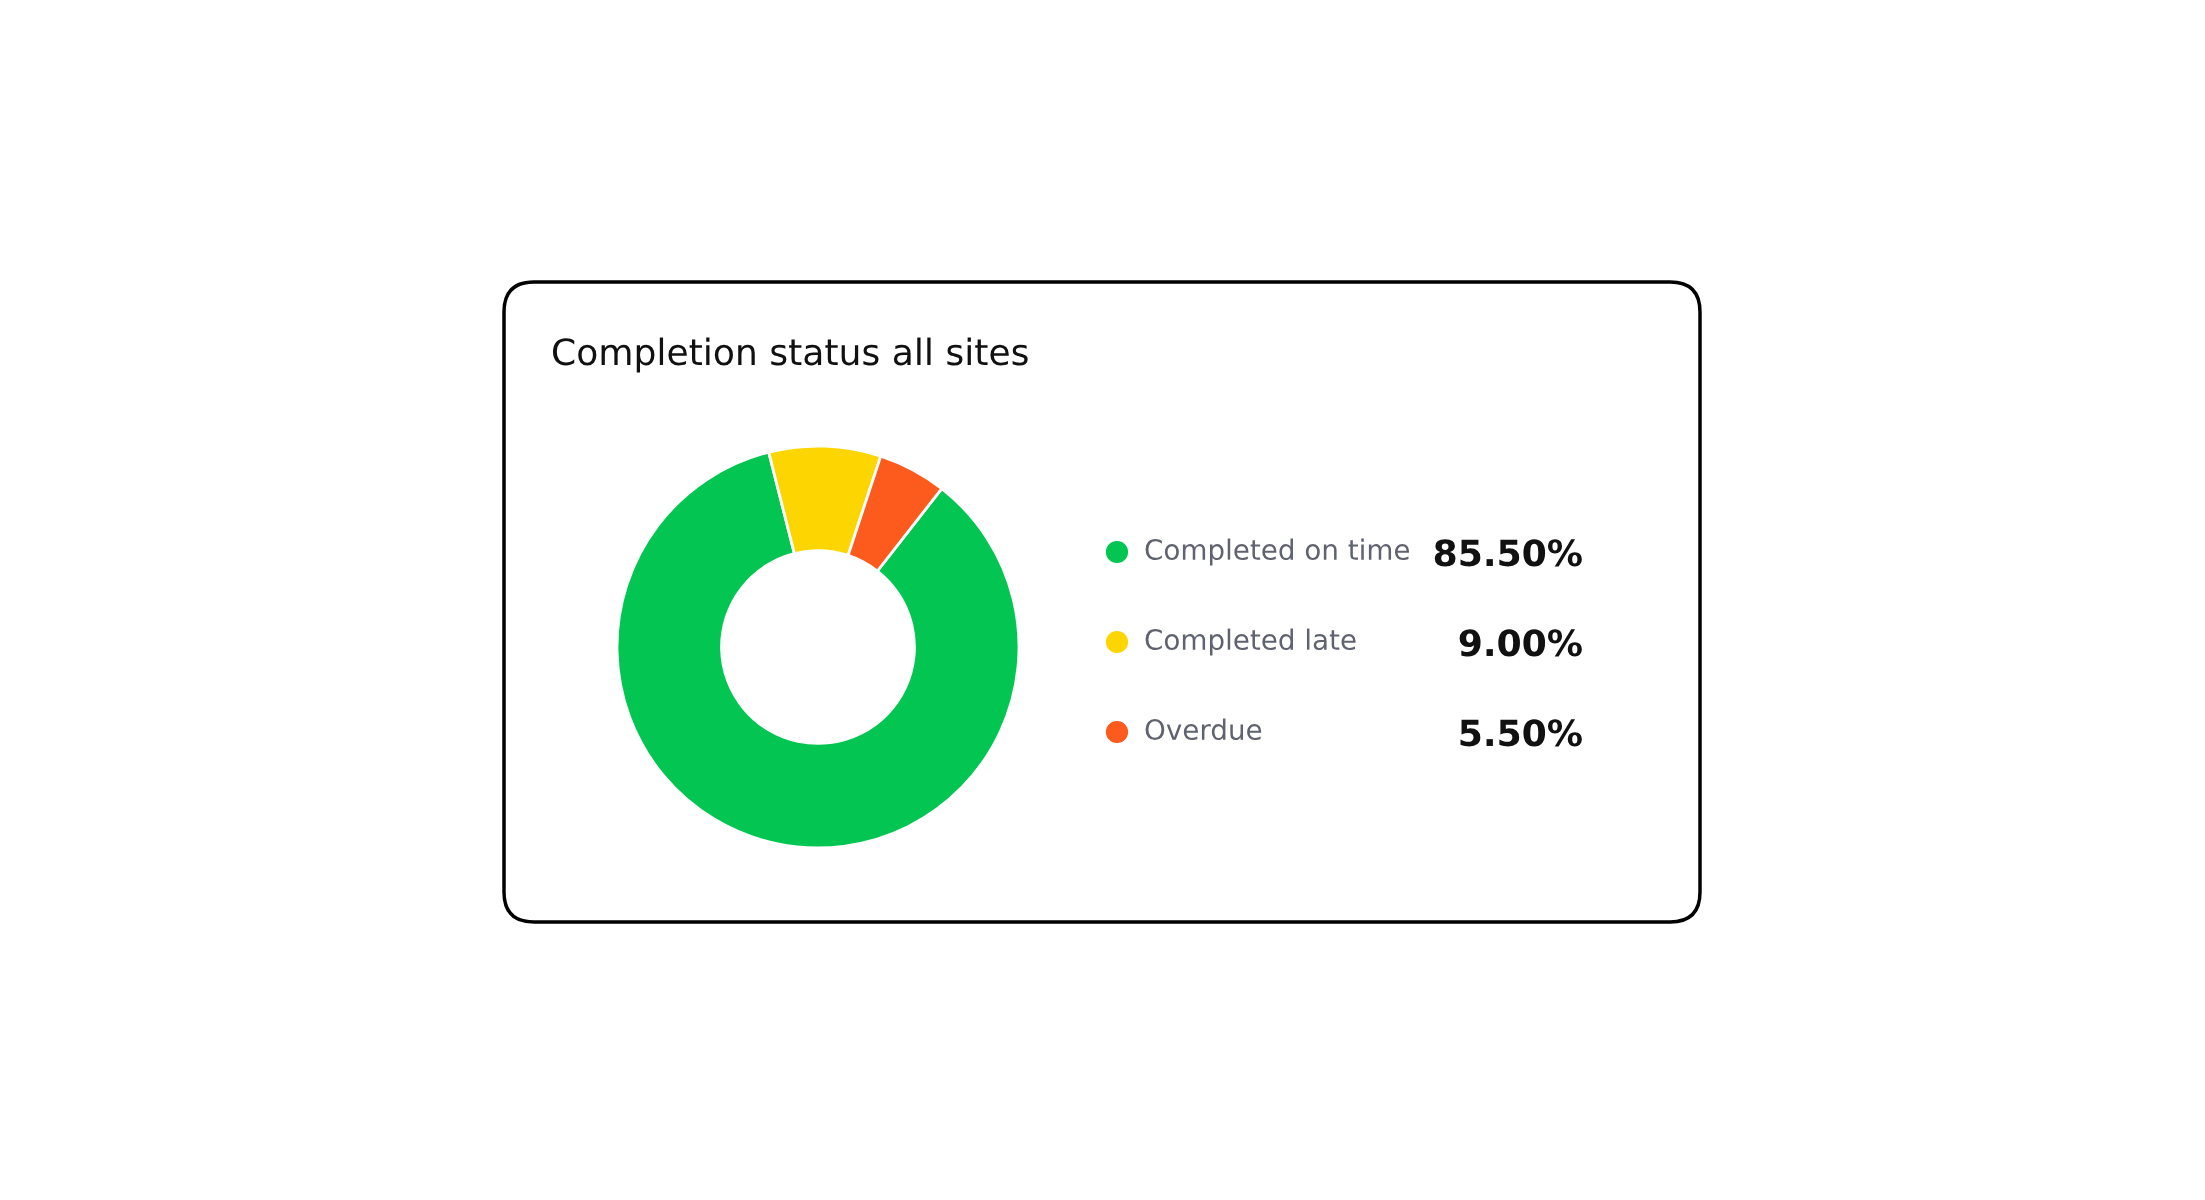 This screenshot has width=2205, height=1200. I want to click on data-label: 9.00%, so click(1520, 643).